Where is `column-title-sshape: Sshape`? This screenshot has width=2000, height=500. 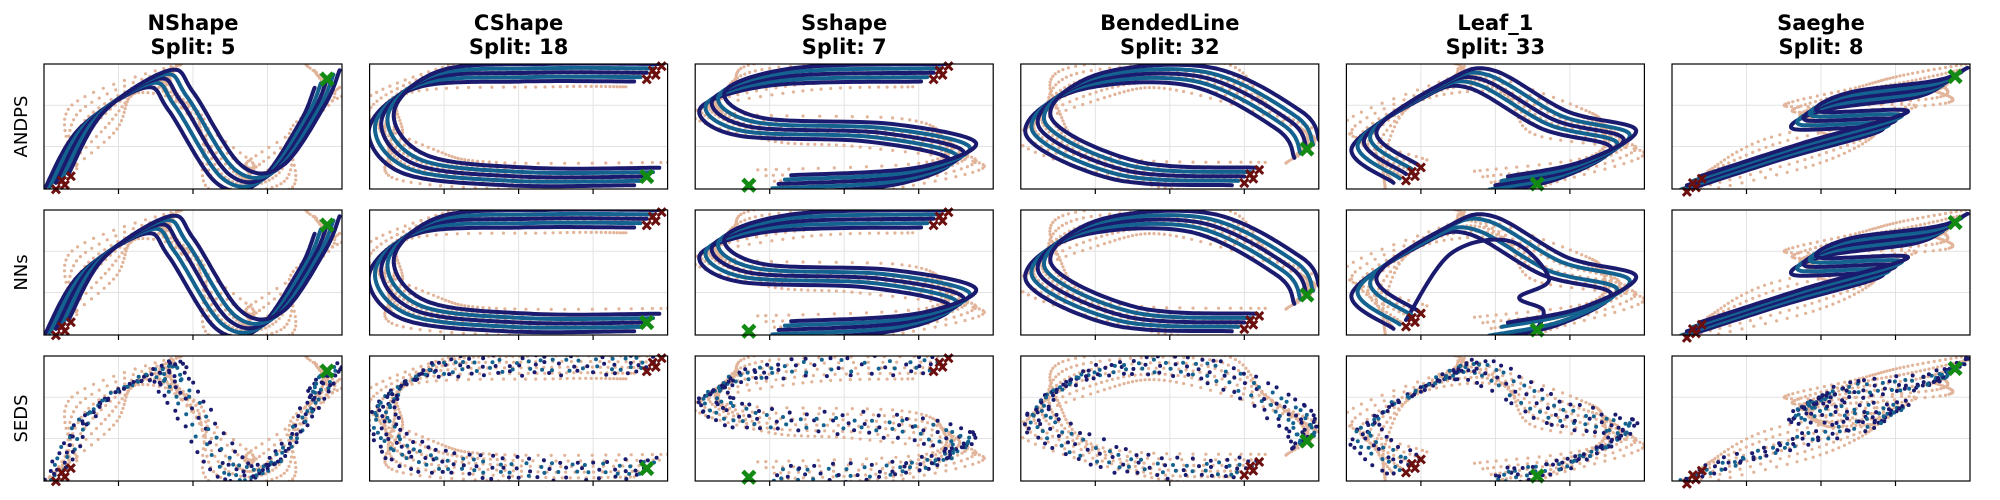
column-title-sshape: Sshape is located at coordinates (844, 23).